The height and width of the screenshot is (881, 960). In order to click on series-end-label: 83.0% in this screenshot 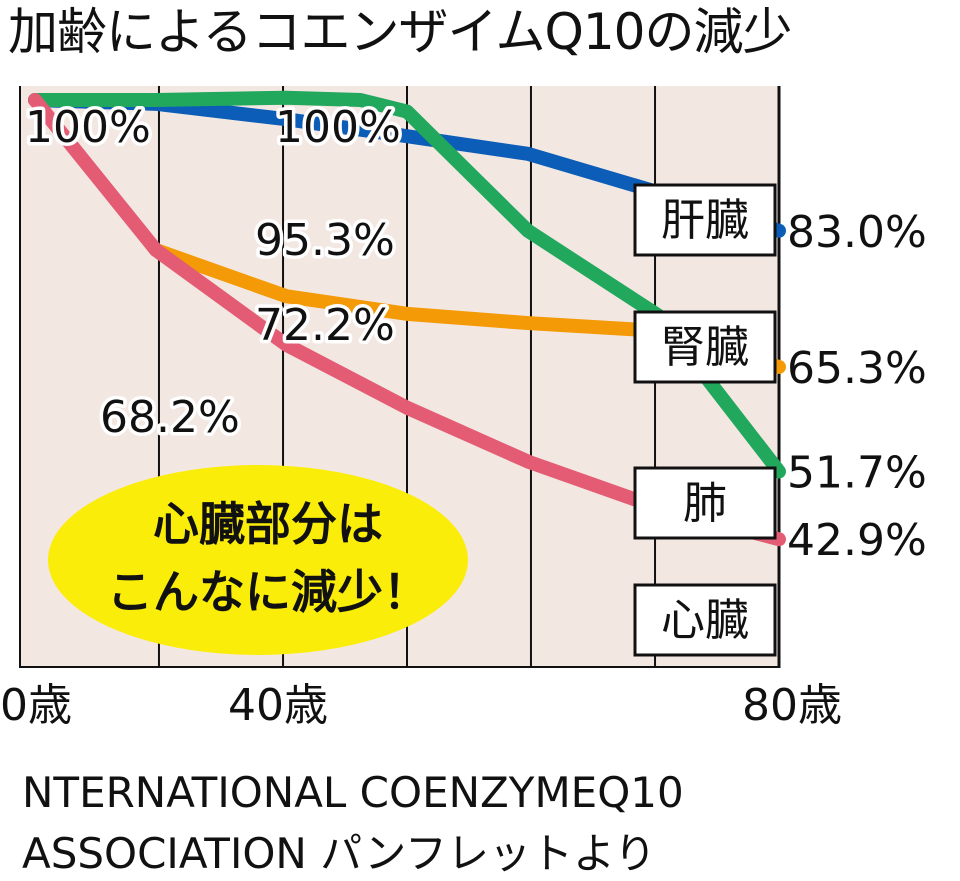, I will do `click(857, 232)`.